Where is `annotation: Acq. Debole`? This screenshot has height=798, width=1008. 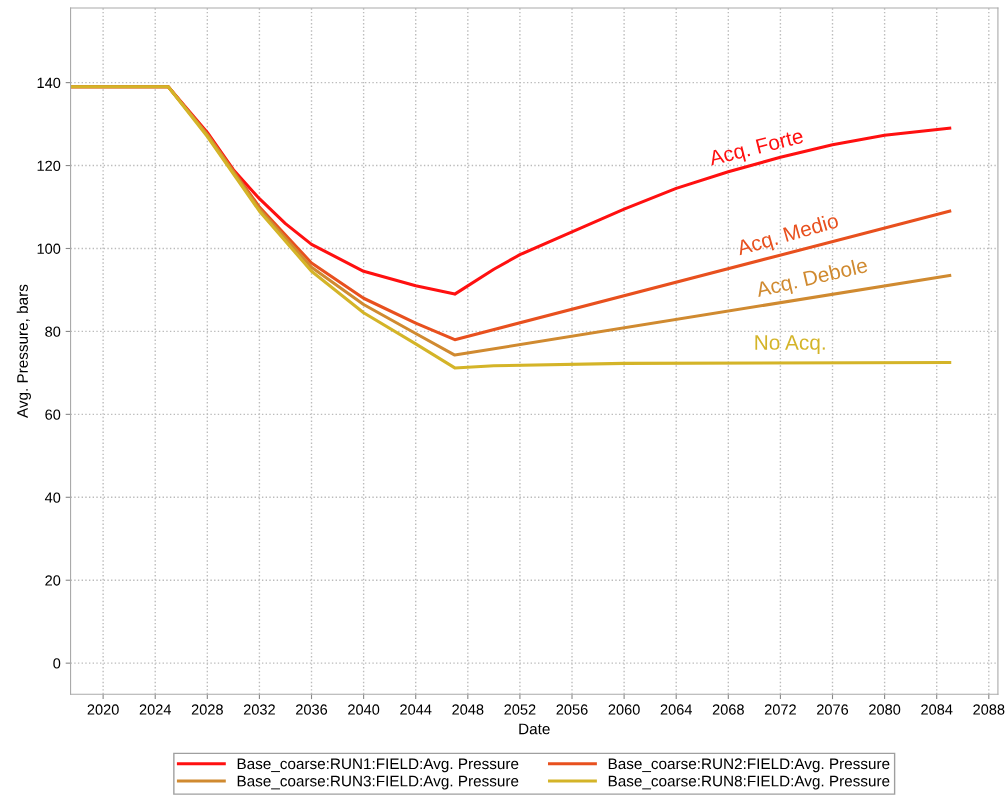
annotation: Acq. Debole is located at coordinates (812, 279).